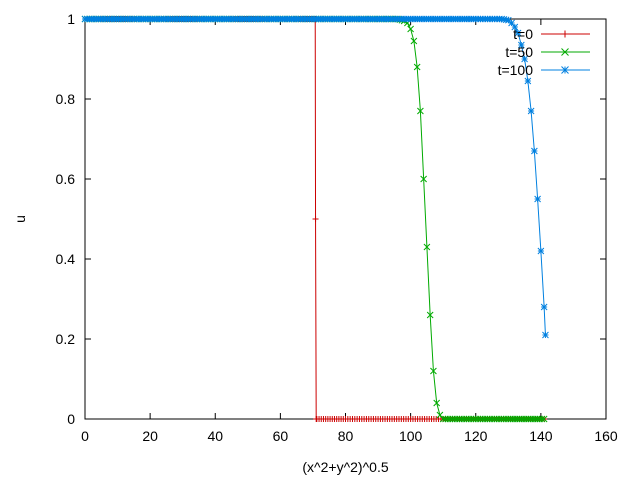 This screenshot has width=640, height=480. Describe the element at coordinates (523, 34) in the screenshot. I see `legend-label: t=0` at that location.